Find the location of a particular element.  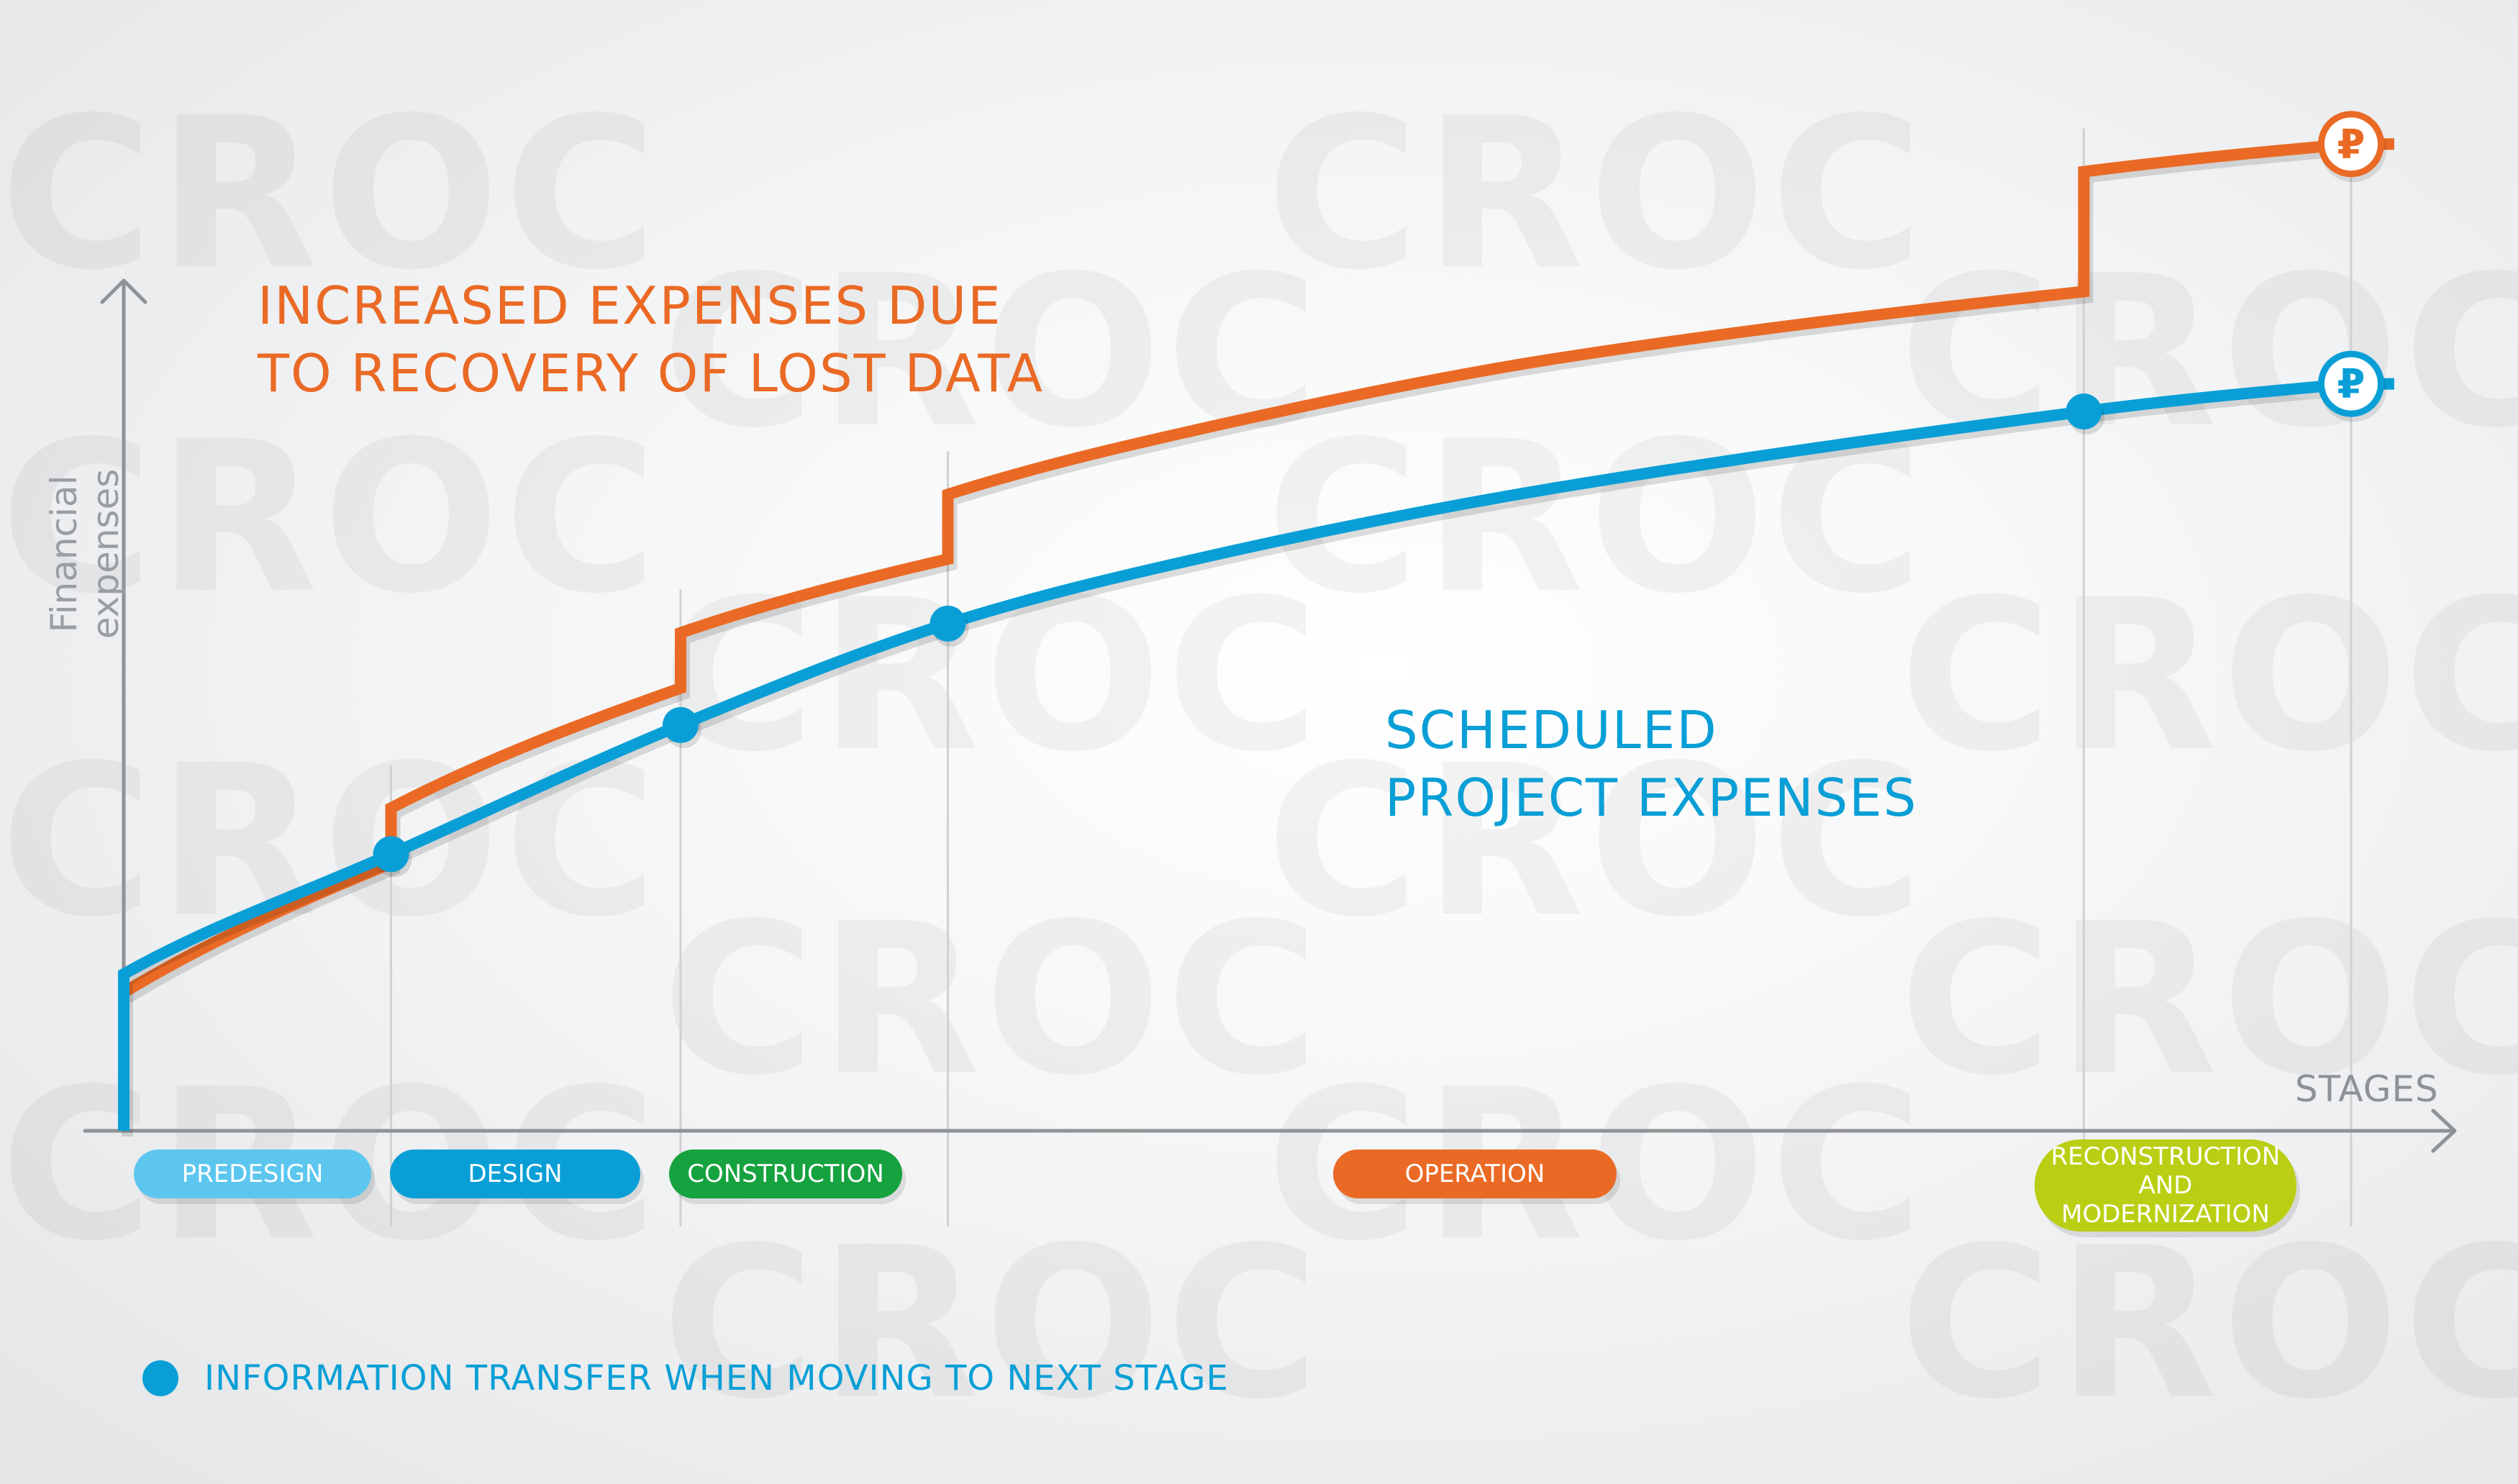

y-axis-arrowhead is located at coordinates (123, 291).